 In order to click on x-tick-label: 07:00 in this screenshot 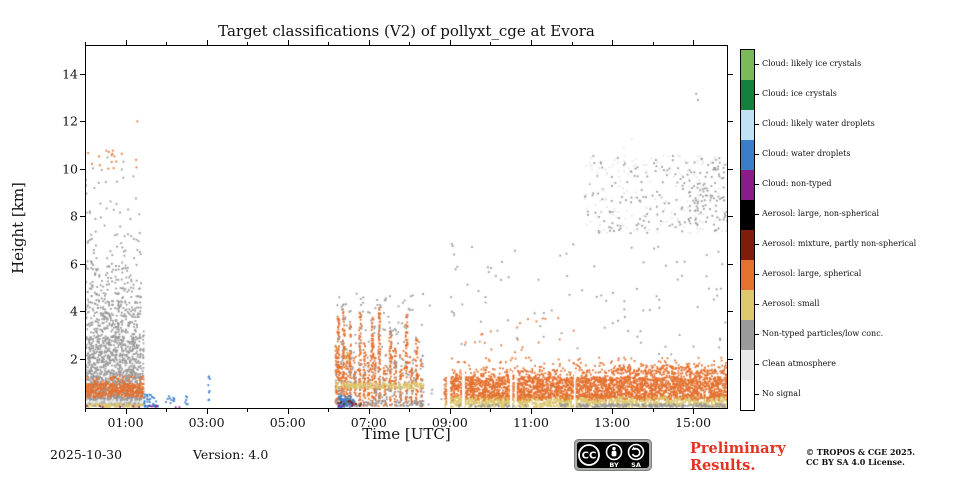, I will do `click(368, 422)`.